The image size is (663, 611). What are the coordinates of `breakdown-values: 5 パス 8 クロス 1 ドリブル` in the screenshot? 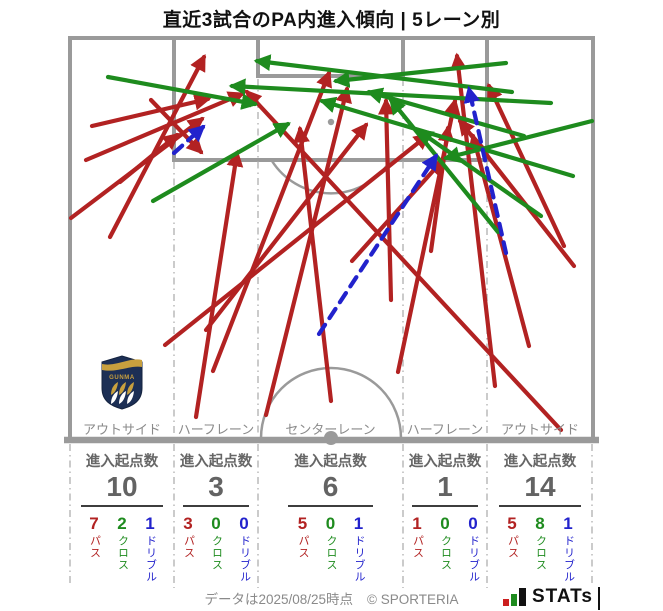 It's located at (540, 549).